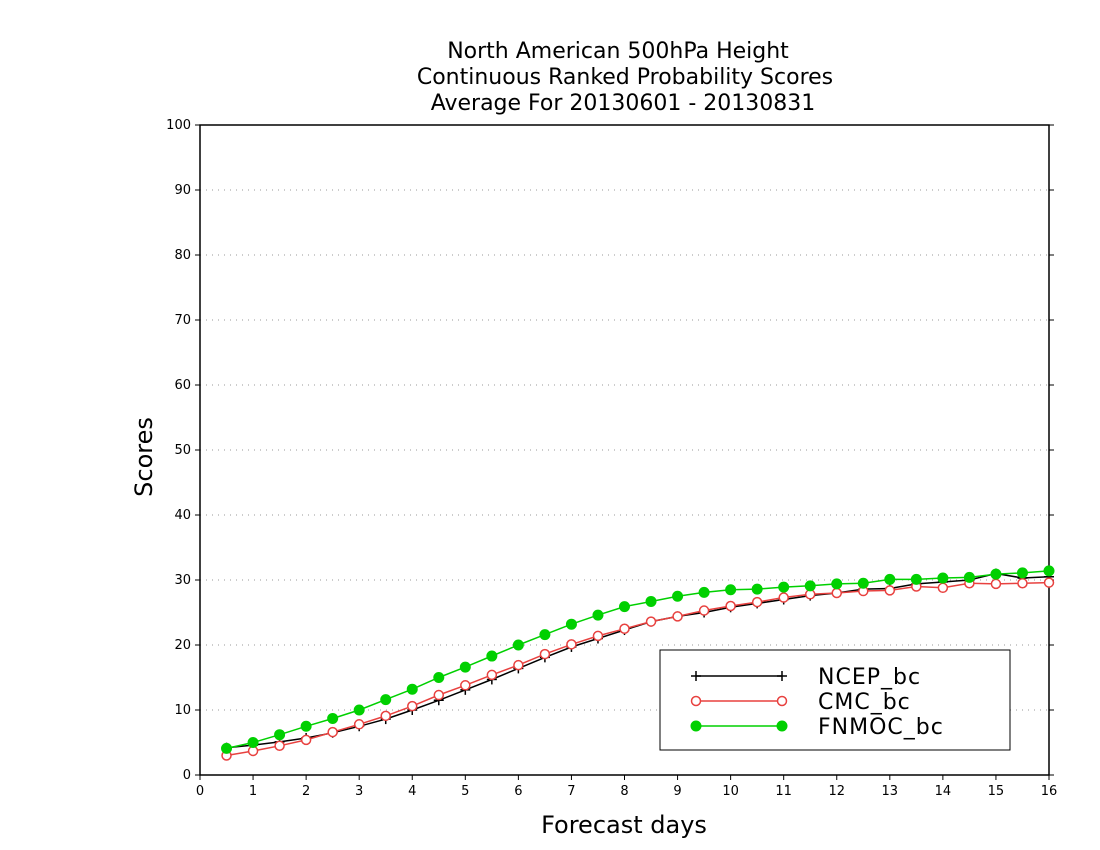 This screenshot has height=850, width=1100. Describe the element at coordinates (182, 385) in the screenshot. I see `y-tick-label: 60` at that location.